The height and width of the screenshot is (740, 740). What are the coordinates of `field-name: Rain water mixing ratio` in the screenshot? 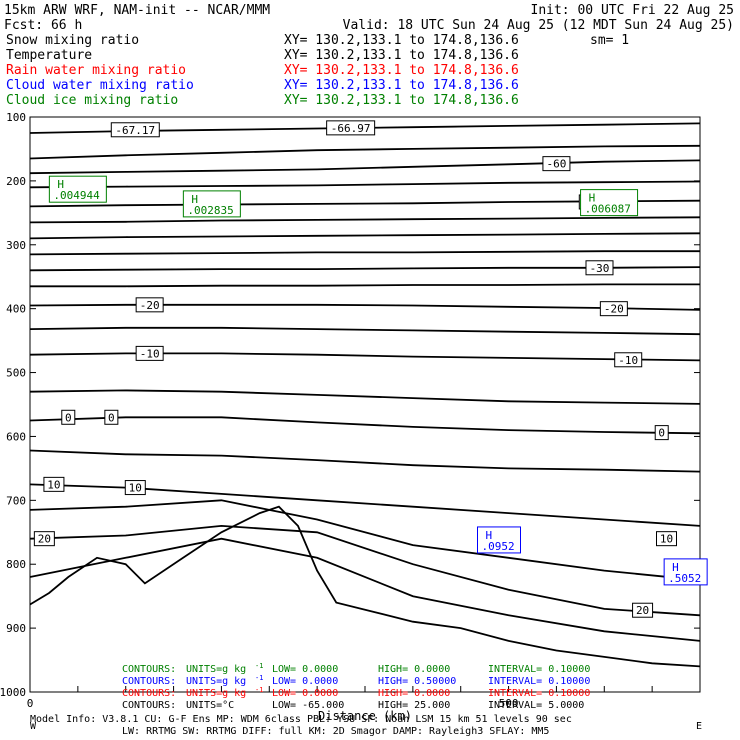 It's located at (96, 70).